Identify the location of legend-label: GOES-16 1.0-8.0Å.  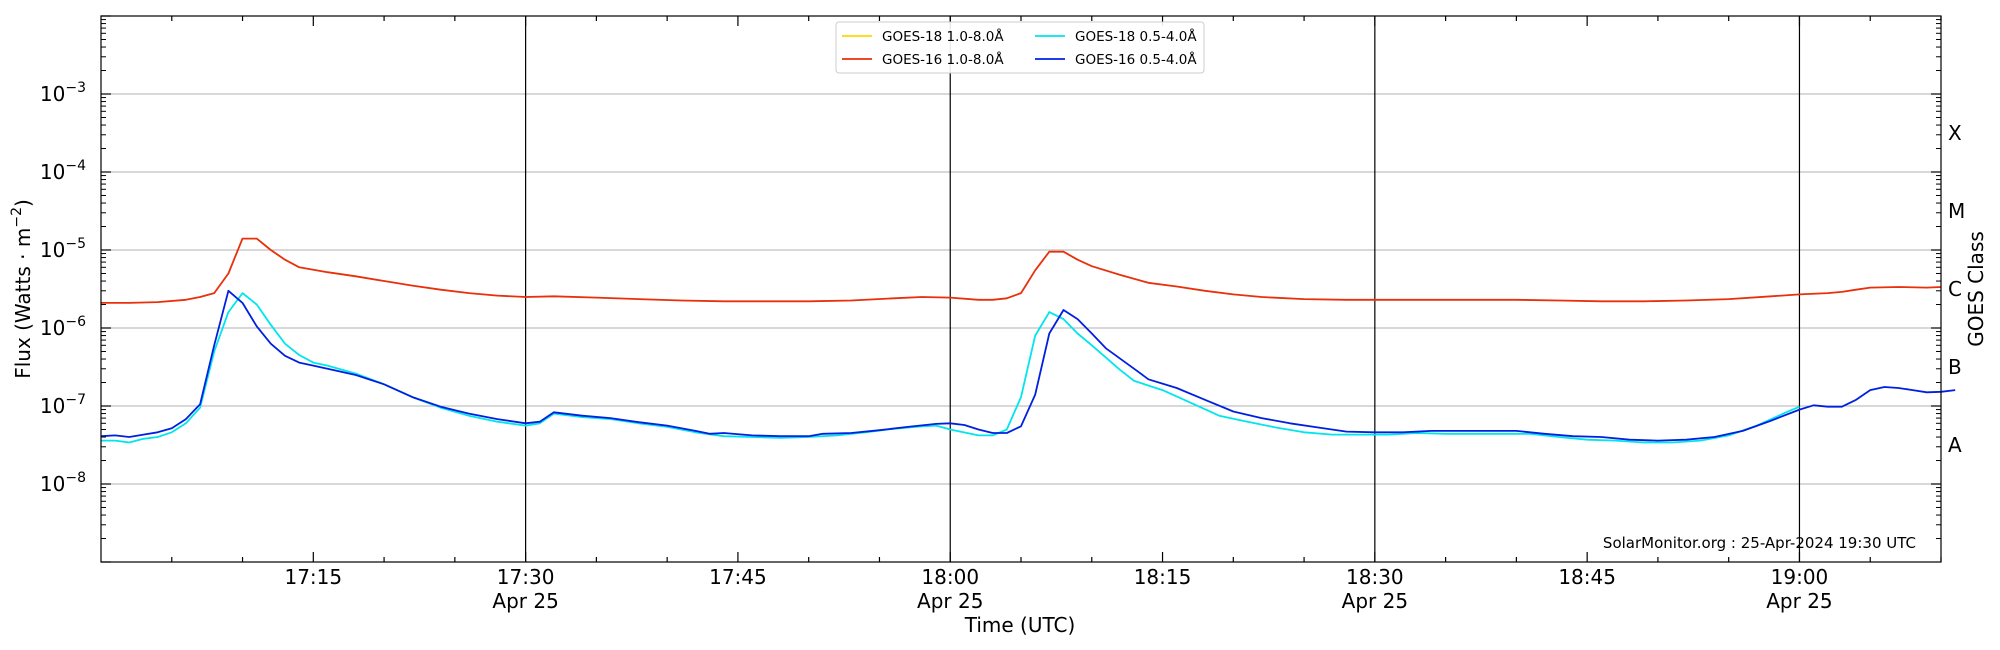
(943, 59).